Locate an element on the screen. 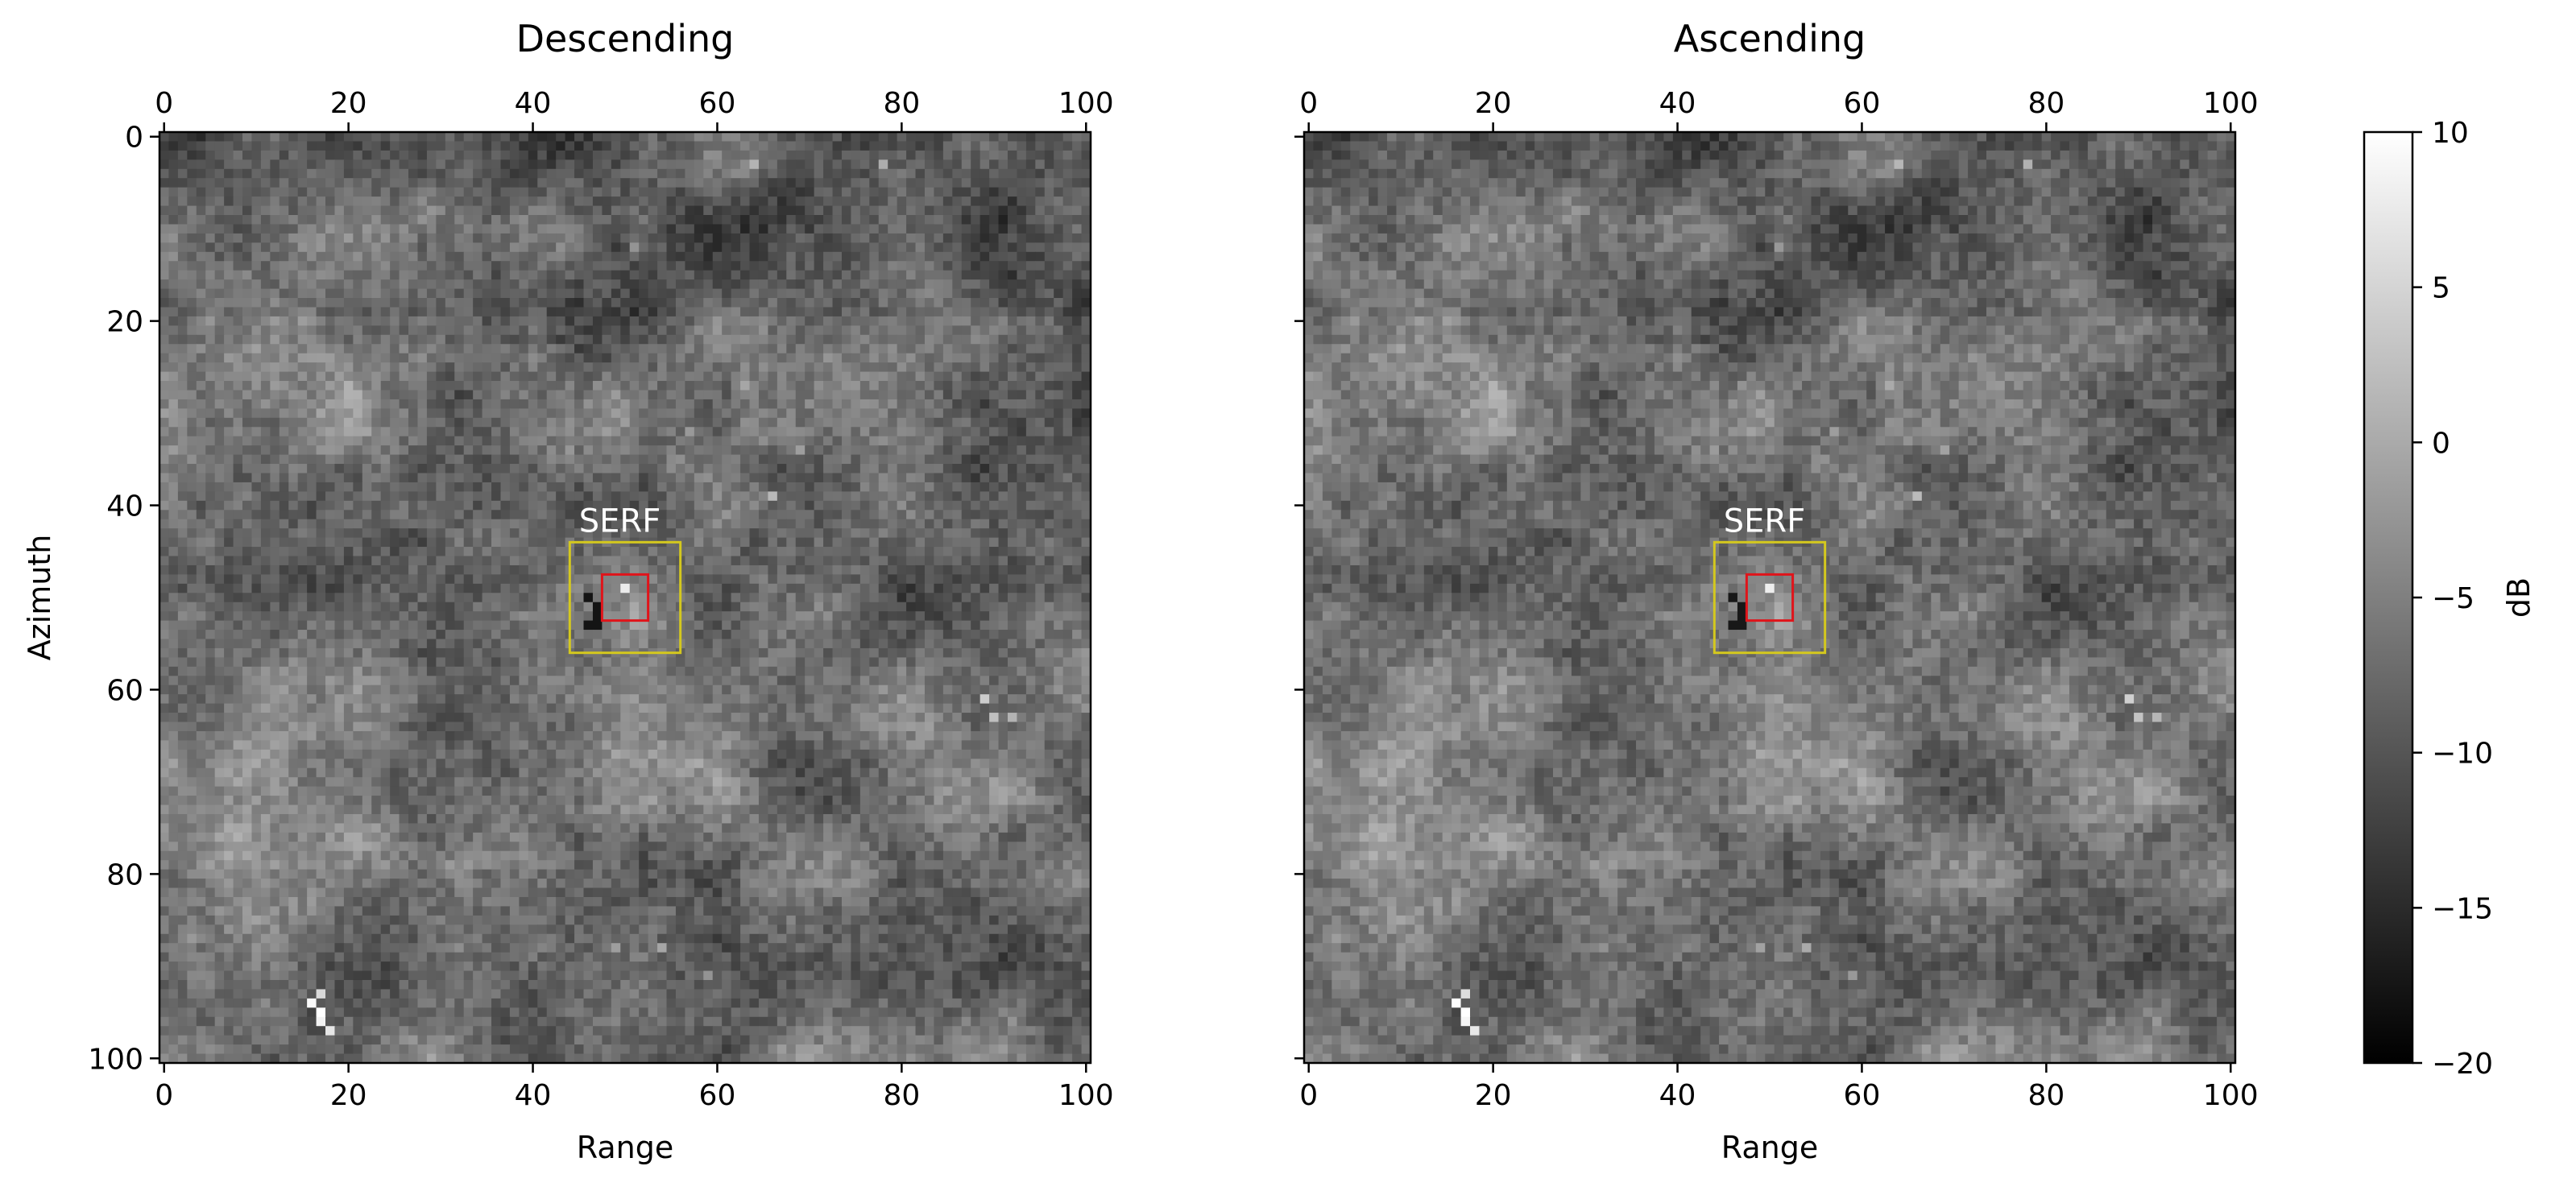  colorbar-tick-label: −20 is located at coordinates (2462, 1064).